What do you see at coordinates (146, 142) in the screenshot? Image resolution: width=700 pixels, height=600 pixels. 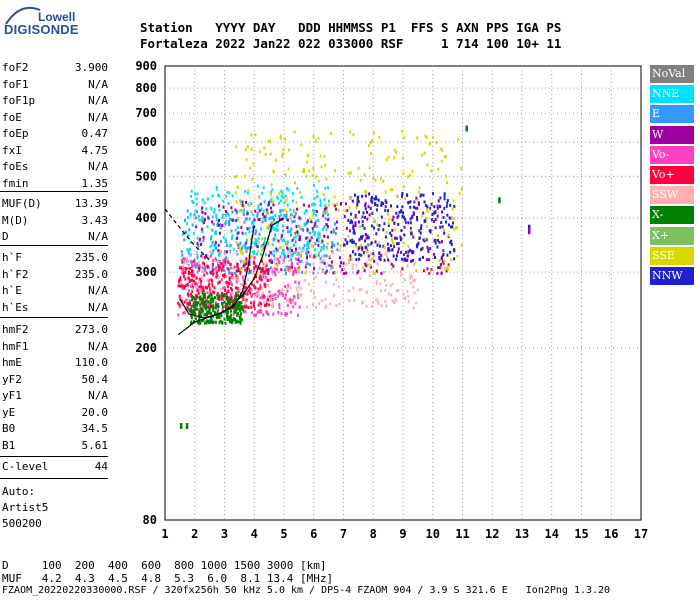 I see `y-tick-label: 600` at bounding box center [146, 142].